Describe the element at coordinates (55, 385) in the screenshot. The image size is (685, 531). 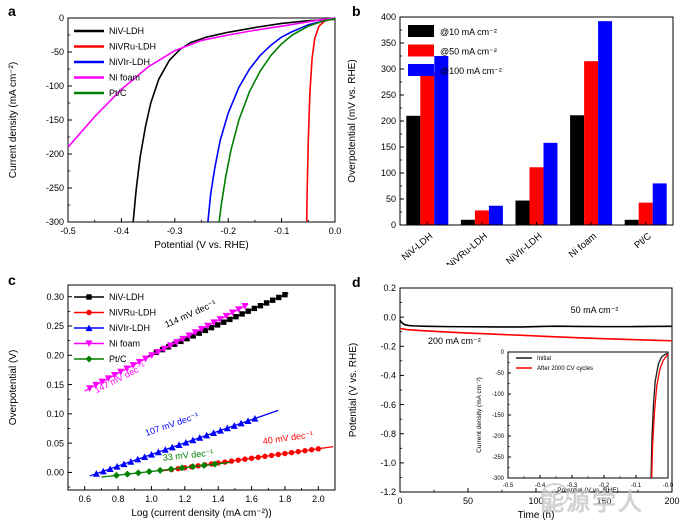
I see `svg-text: 0.15` at that location.